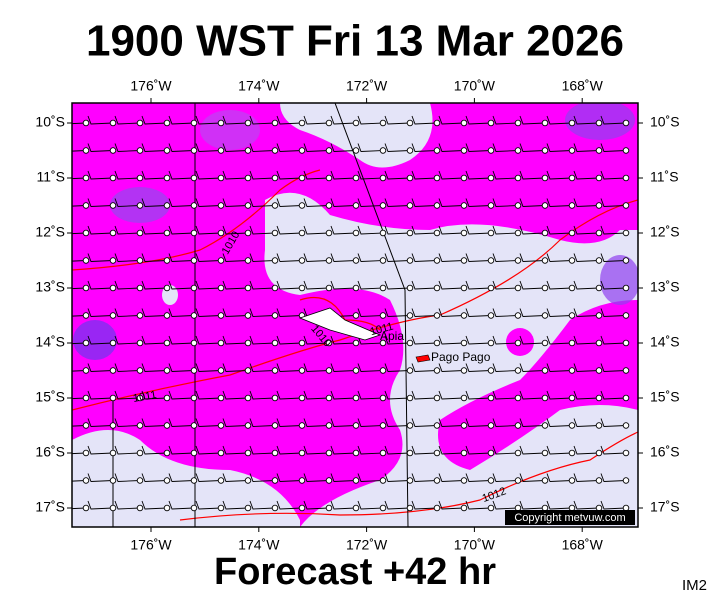  Describe the element at coordinates (259, 545) in the screenshot. I see `lon-tick-label: 174˚W` at that location.